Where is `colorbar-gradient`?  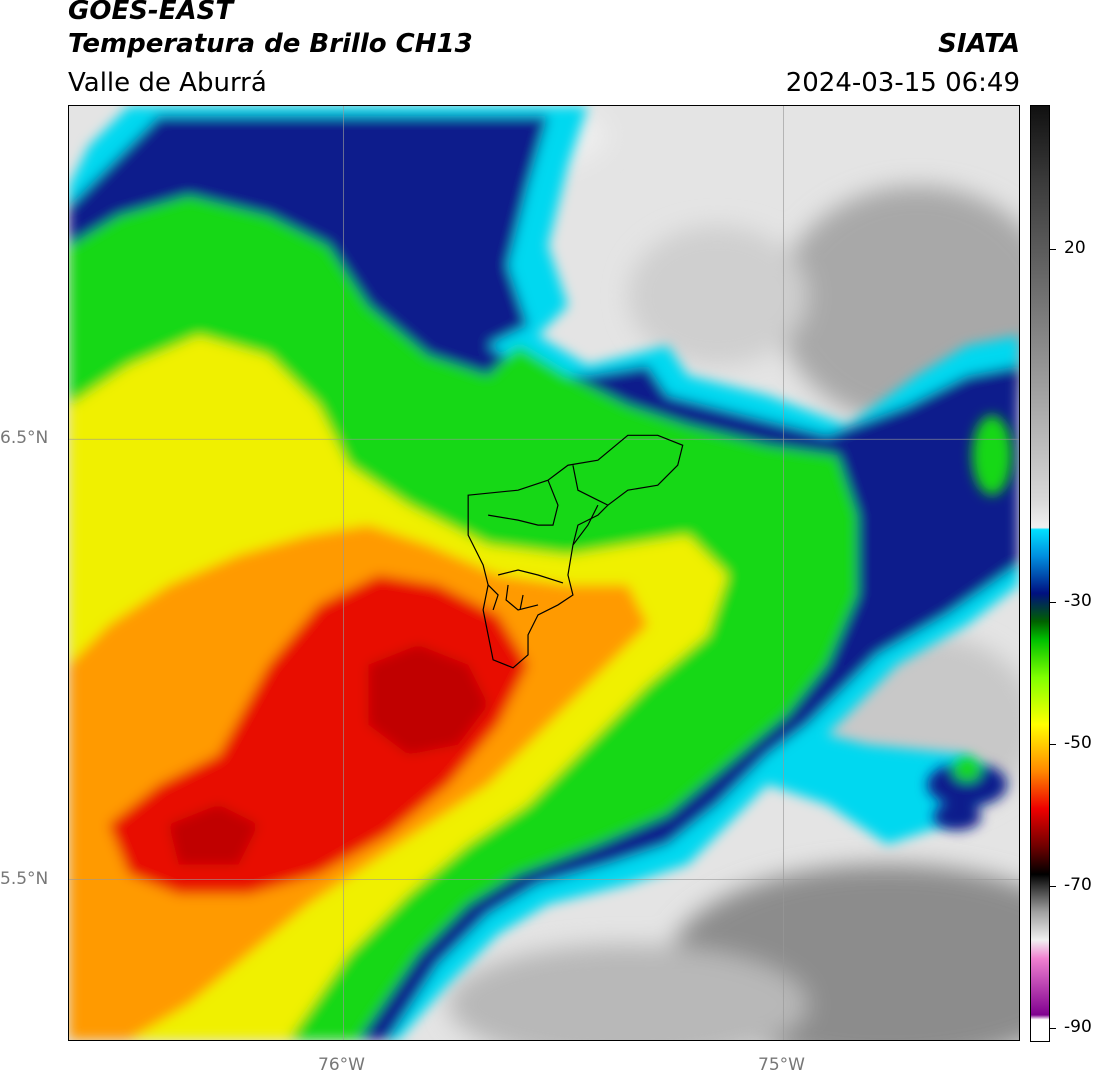
colorbar-gradient is located at coordinates (1040, 573).